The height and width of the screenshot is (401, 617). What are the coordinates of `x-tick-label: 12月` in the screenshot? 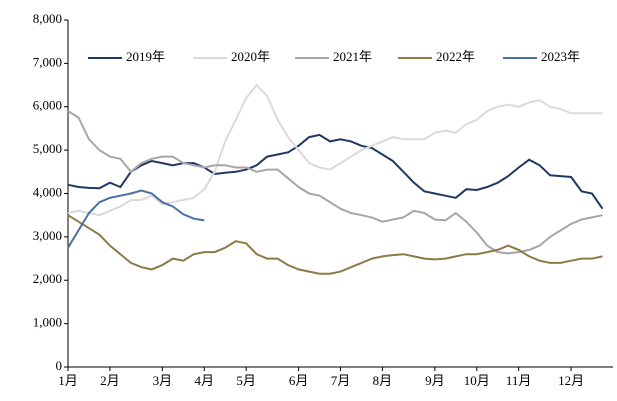 It's located at (571, 380).